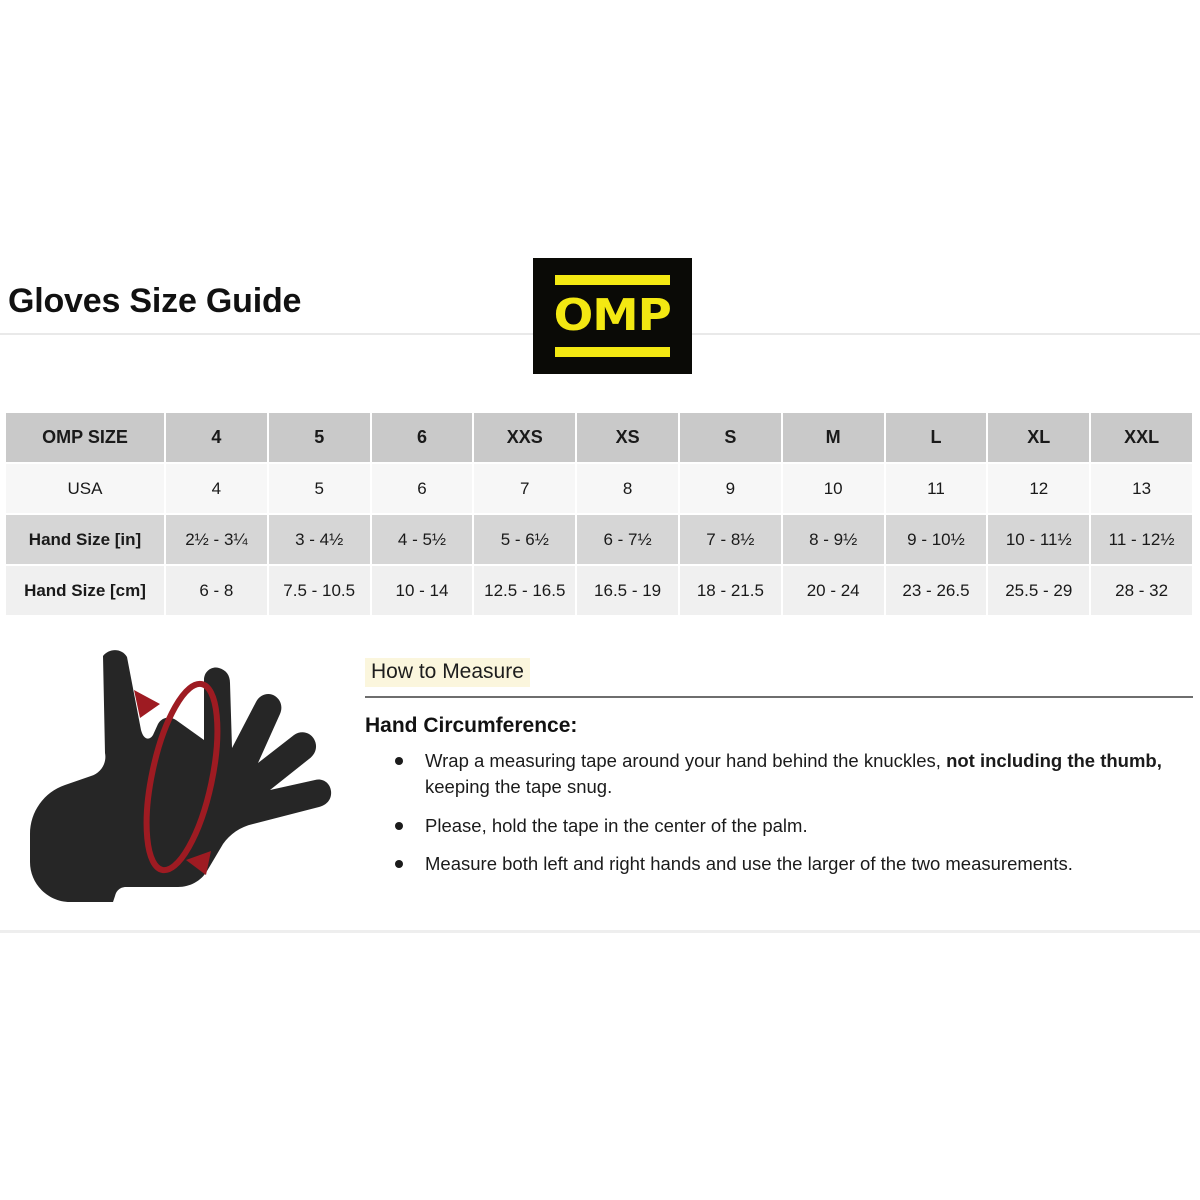 This screenshot has height=1200, width=1200. Describe the element at coordinates (1039, 437) in the screenshot. I see `cell-size: XL` at that location.